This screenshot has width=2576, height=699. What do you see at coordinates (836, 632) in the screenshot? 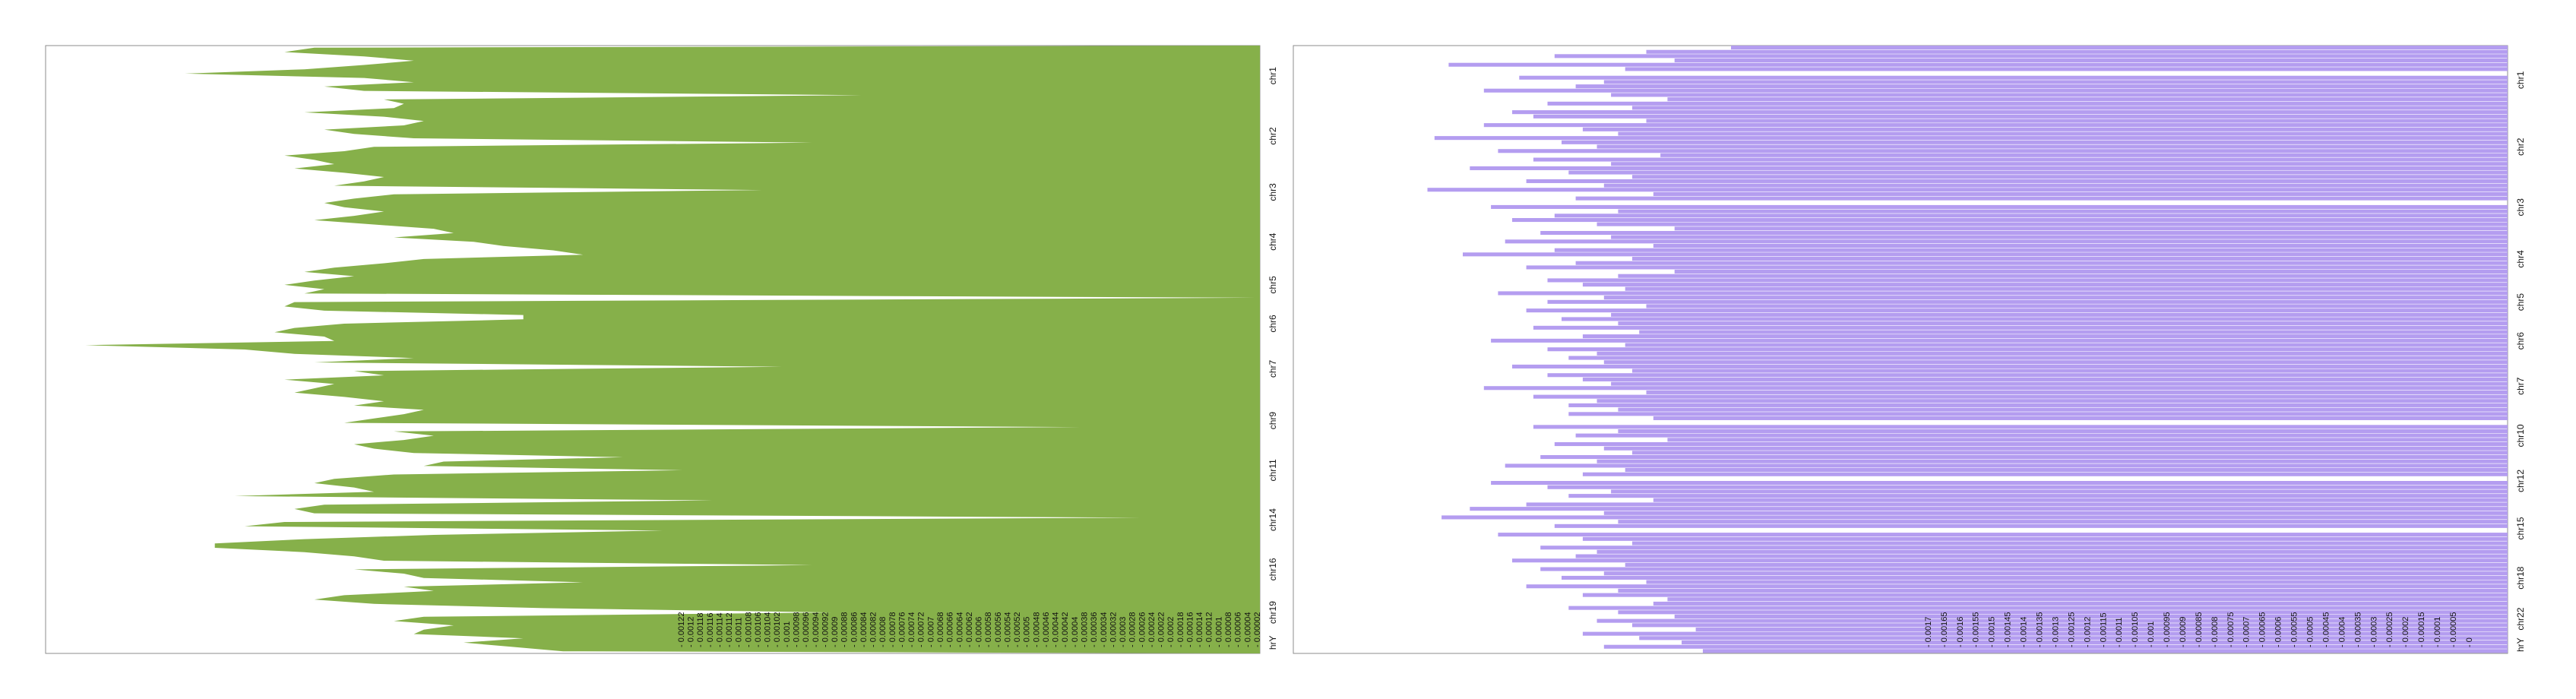
I see `x-tick-label: - 0.0009` at bounding box center [836, 632].